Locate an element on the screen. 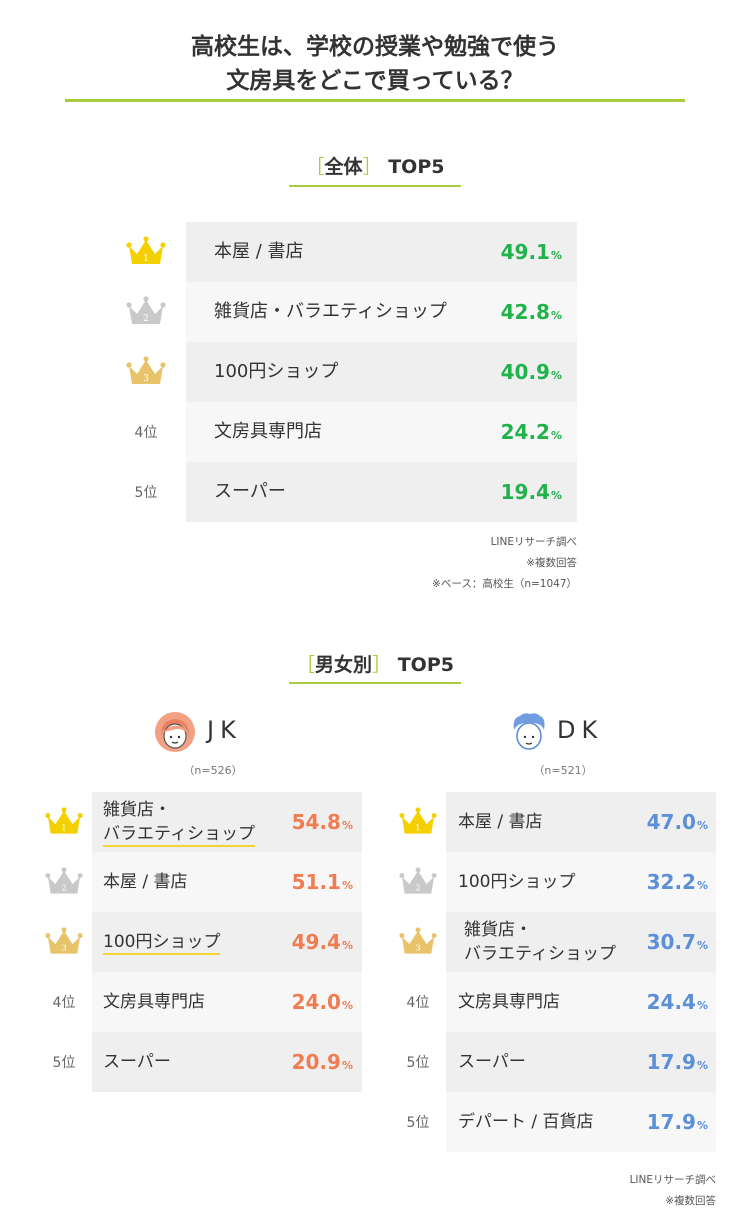 This screenshot has height=1232, width=750. value-number: 24.4 is located at coordinates (671, 1002).